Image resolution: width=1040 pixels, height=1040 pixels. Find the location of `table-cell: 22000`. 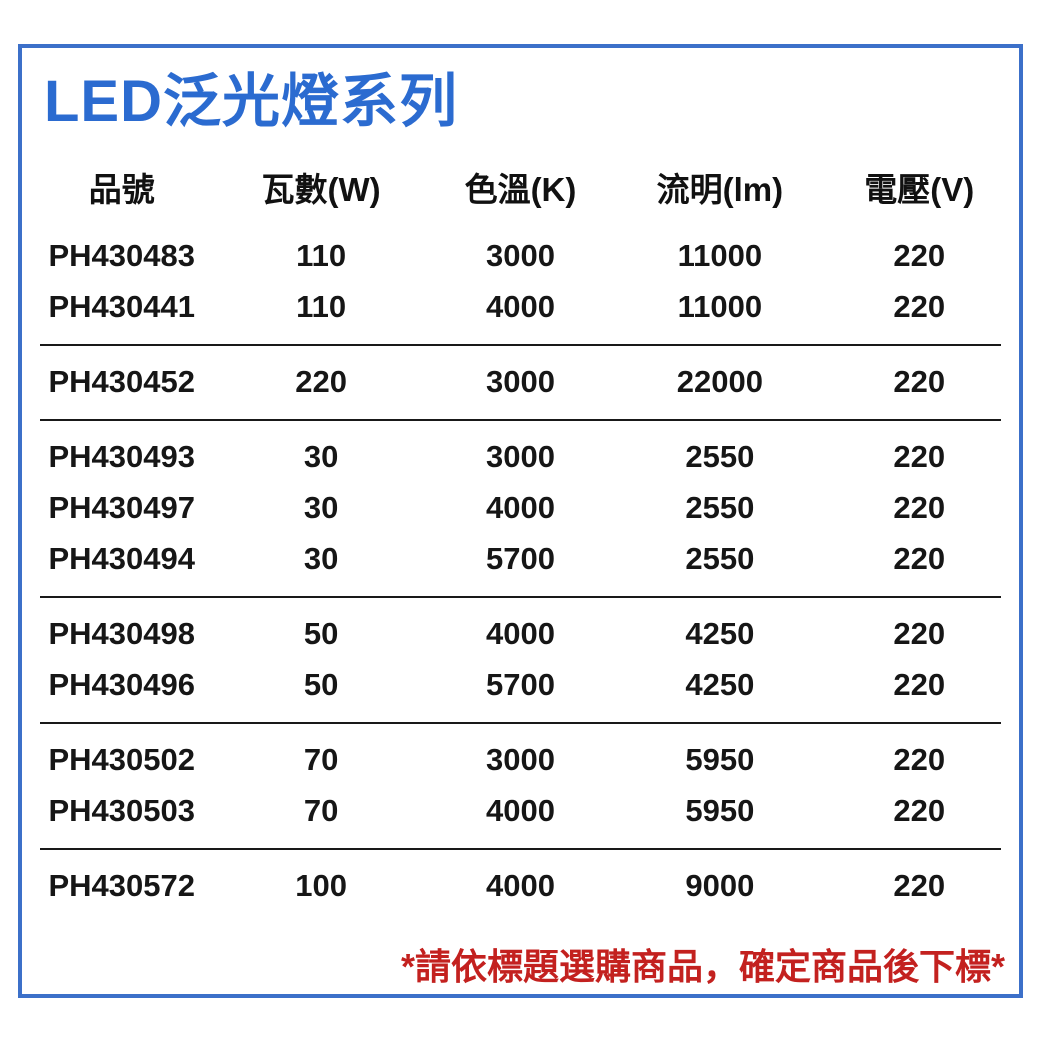

table-cell: 22000 is located at coordinates (719, 382).